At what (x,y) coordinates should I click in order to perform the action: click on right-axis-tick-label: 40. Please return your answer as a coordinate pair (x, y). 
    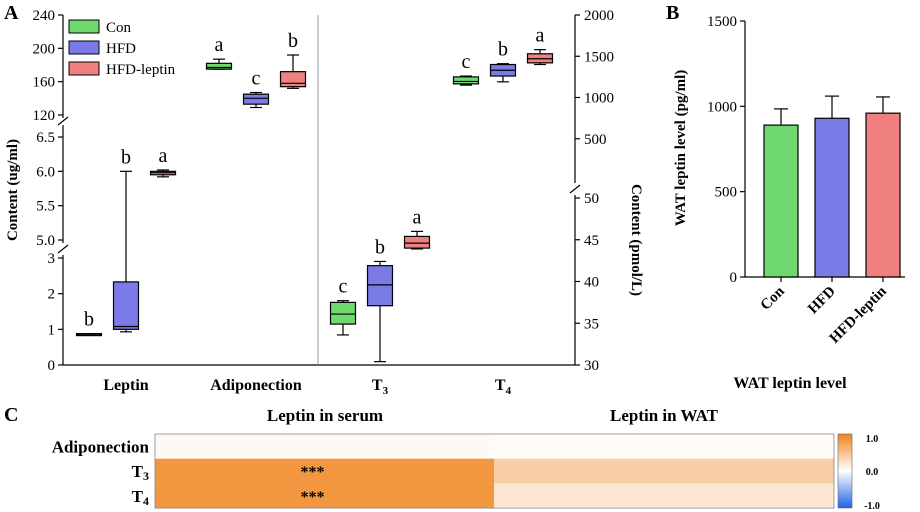
    Looking at the image, I should click on (591, 283).